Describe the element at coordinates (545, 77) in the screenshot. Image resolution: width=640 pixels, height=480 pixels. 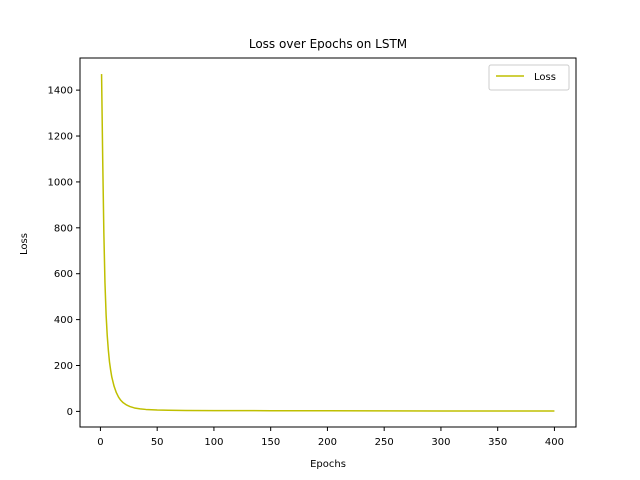
I see `legend-label-loss: Loss` at that location.